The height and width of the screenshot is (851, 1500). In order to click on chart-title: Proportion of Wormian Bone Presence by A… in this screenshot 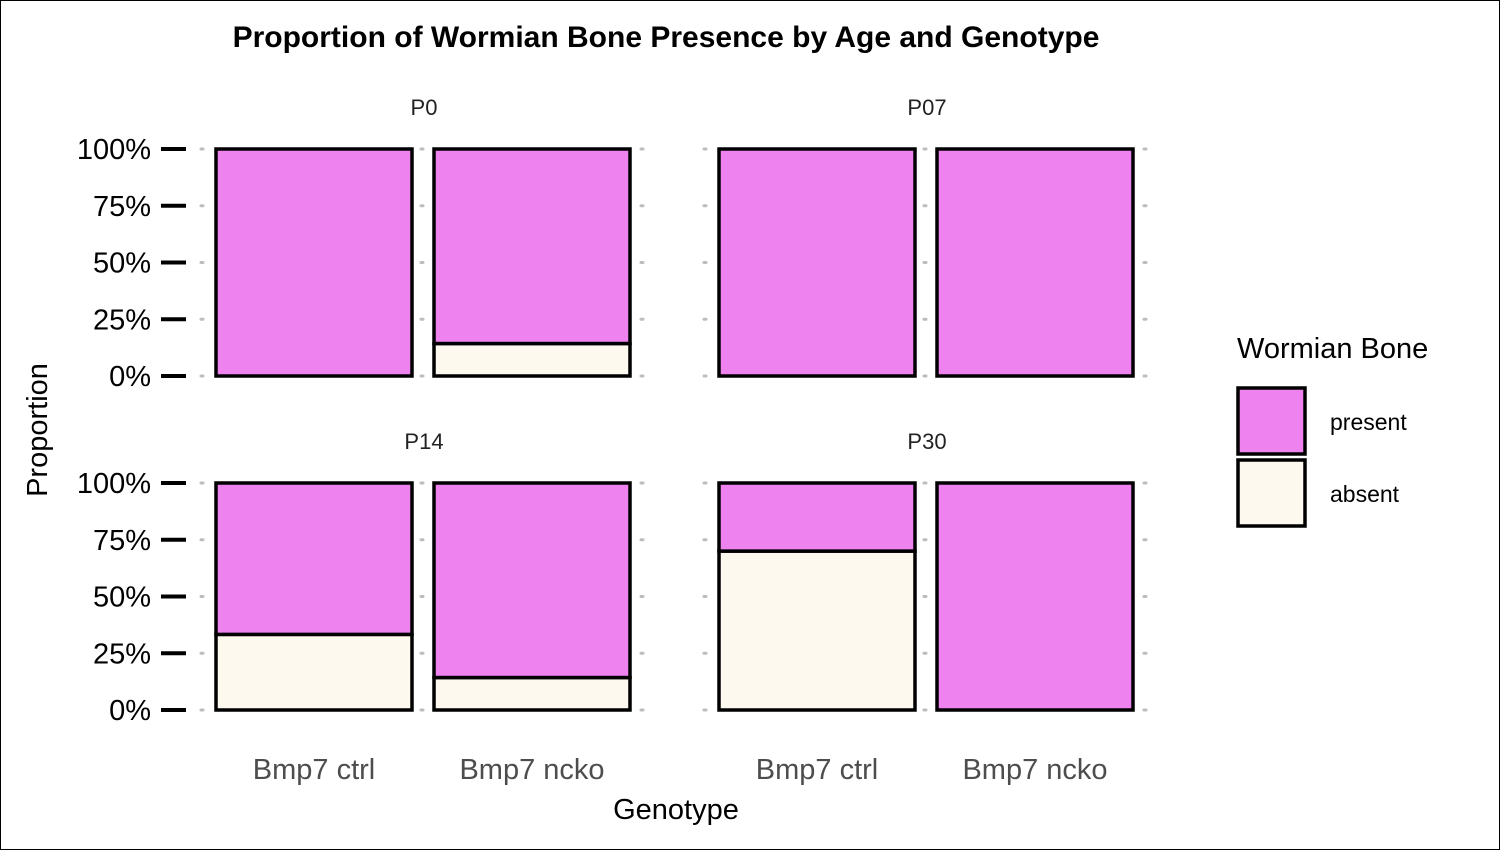, I will do `click(666, 37)`.